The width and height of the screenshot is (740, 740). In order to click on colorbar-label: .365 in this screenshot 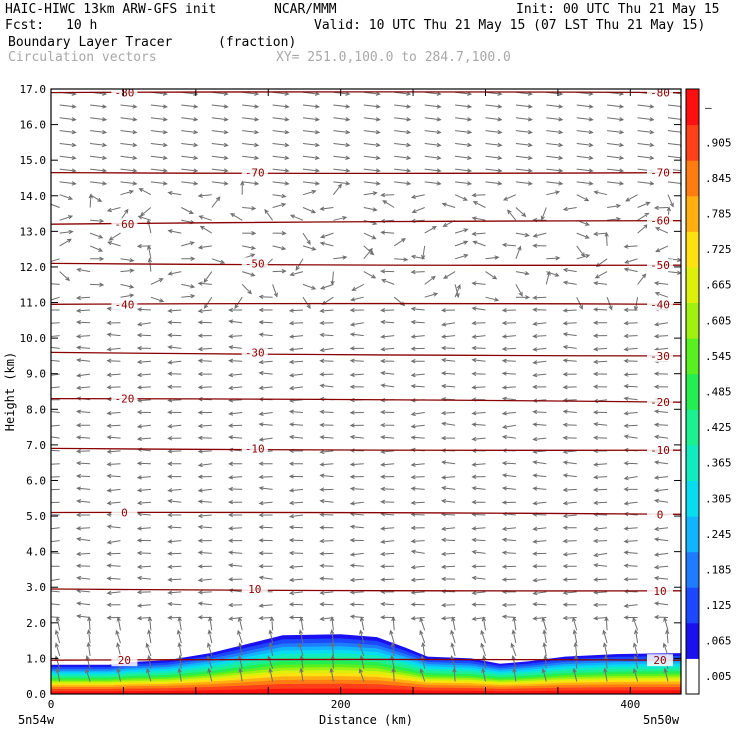, I will do `click(718, 463)`.